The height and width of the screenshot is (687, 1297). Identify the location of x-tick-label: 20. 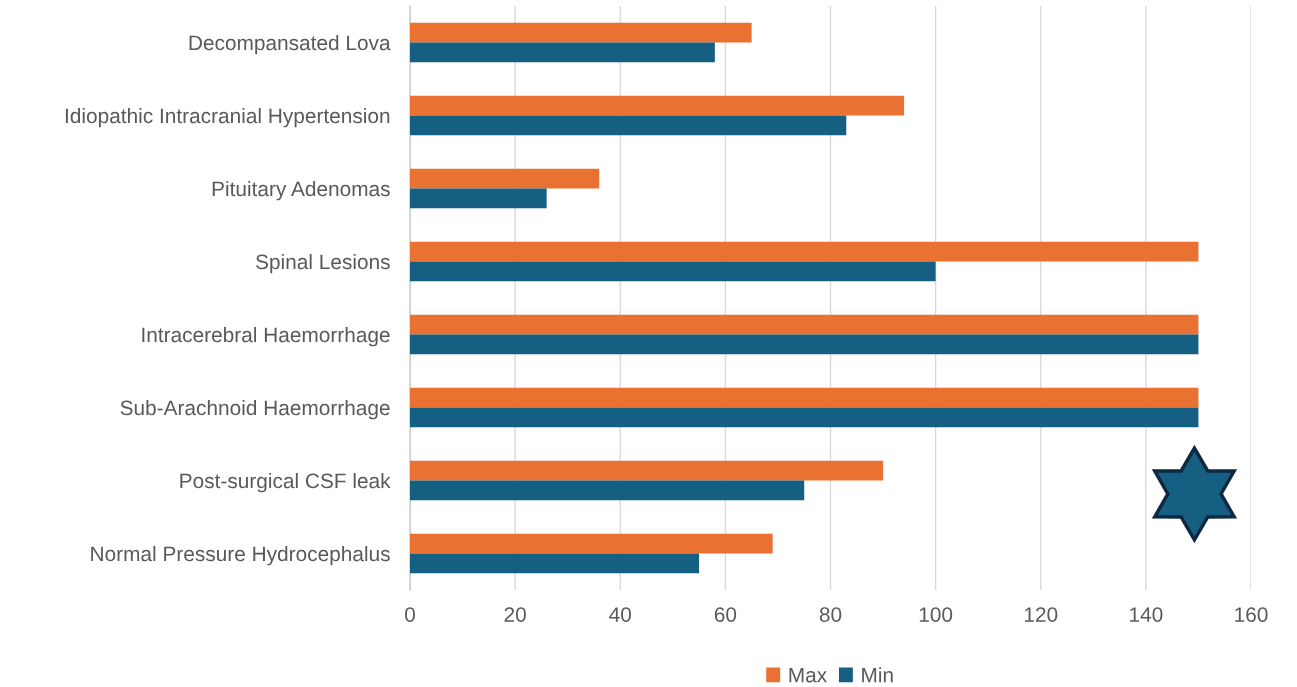
(515, 614).